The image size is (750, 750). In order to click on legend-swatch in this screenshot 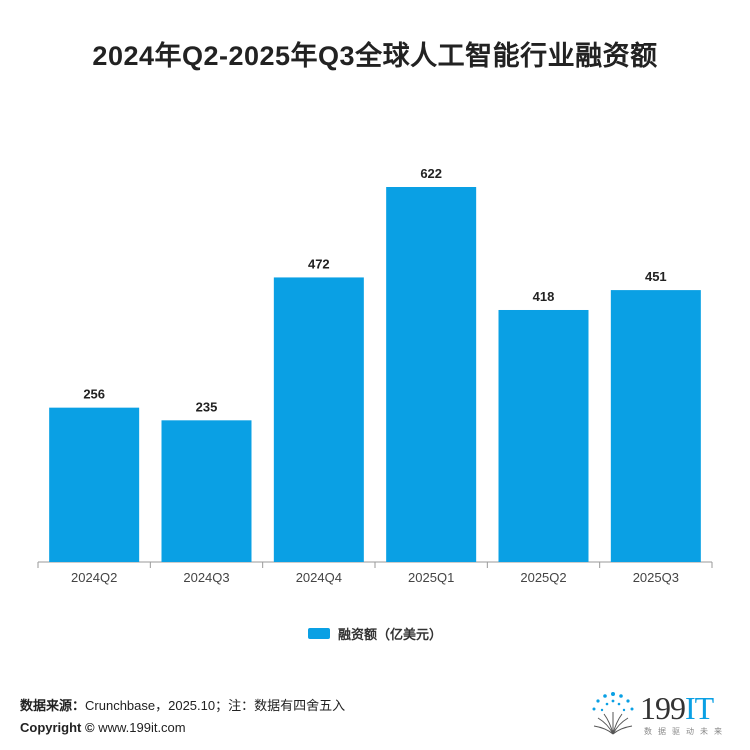, I will do `click(318, 633)`.